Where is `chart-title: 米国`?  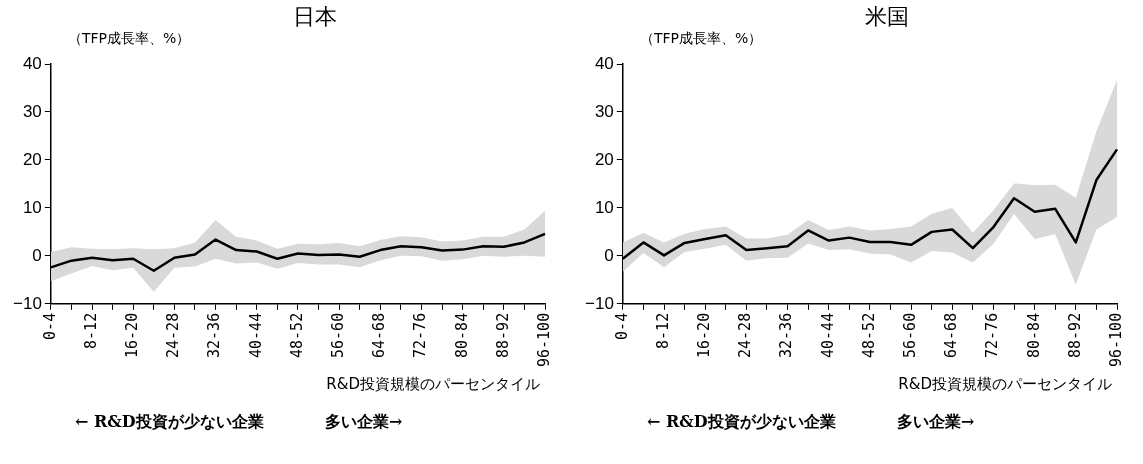
chart-title: 米国 is located at coordinates (887, 16).